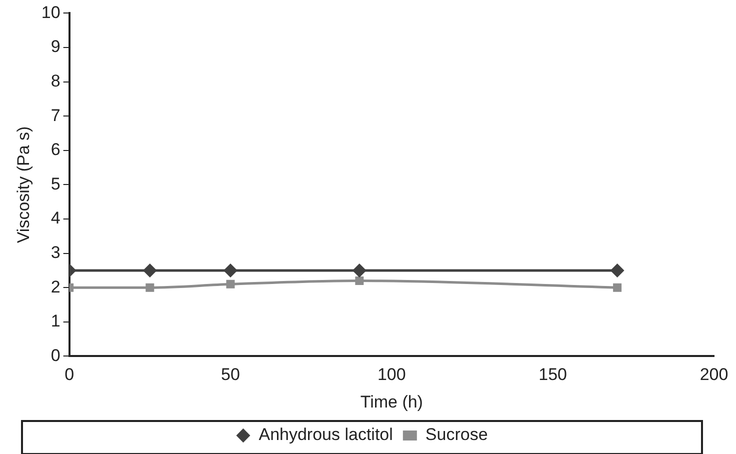 This screenshot has height=454, width=736. Describe the element at coordinates (55, 286) in the screenshot. I see `y-tick-label: 2` at that location.